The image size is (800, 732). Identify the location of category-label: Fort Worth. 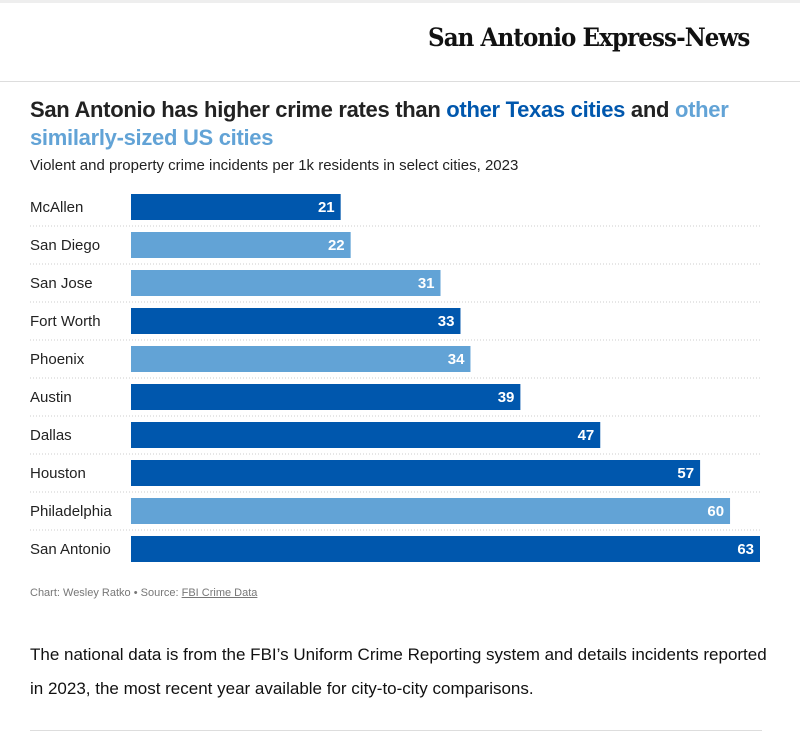
(65, 321).